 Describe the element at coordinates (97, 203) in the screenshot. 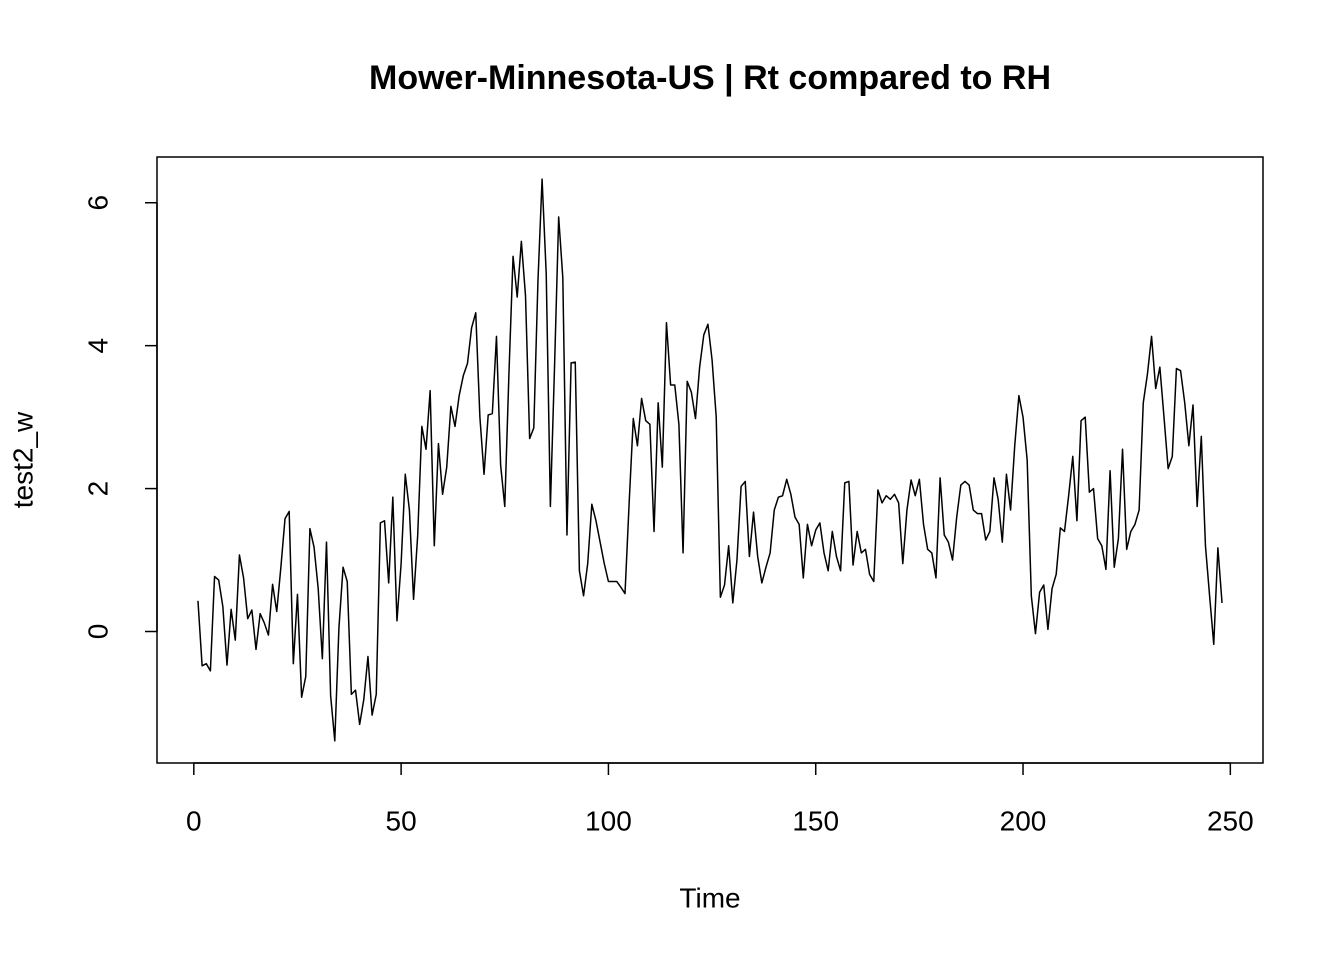

I see `y-tick-label: 6` at that location.